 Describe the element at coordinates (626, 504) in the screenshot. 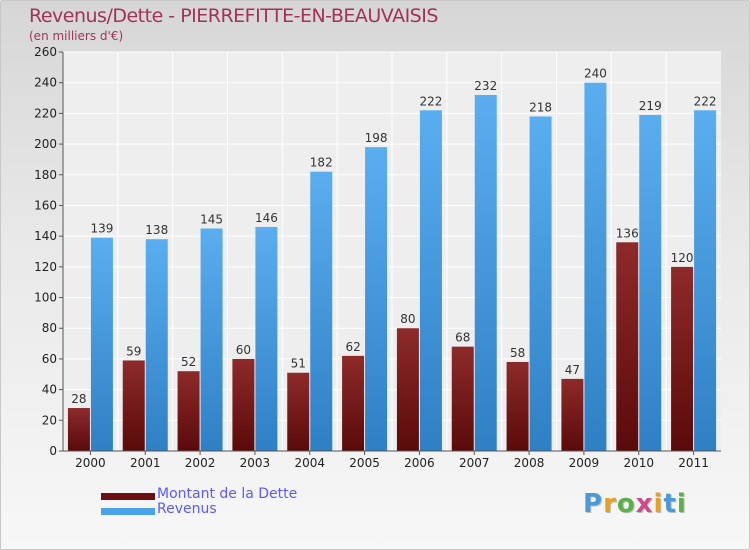

I see `logo-letter: o` at that location.